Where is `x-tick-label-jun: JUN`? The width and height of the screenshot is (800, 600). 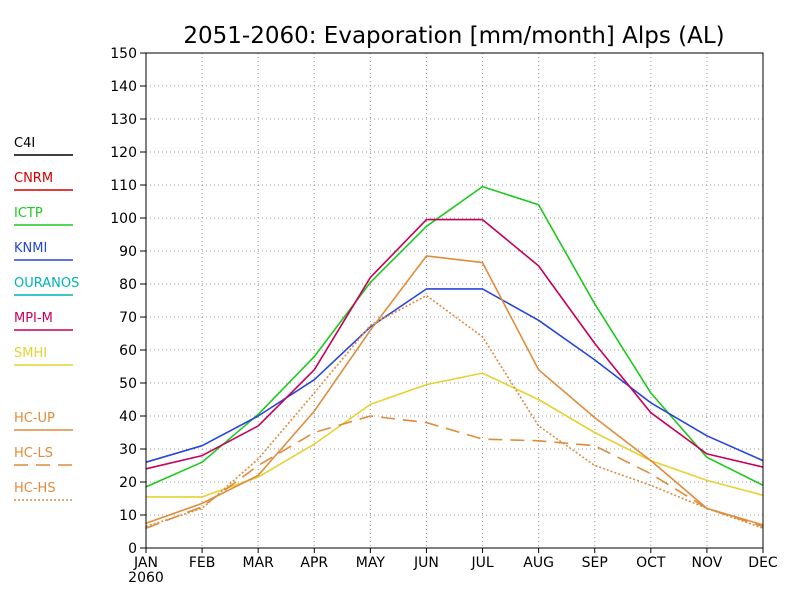 x-tick-label-jun: JUN is located at coordinates (426, 563).